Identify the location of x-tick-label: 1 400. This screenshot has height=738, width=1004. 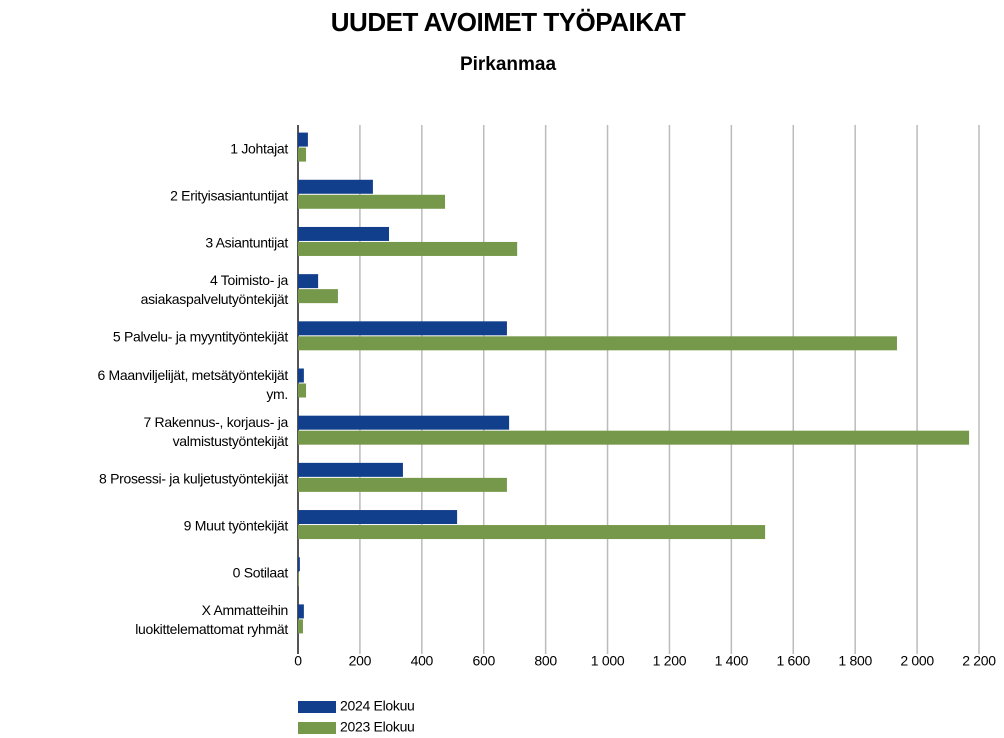
(732, 661).